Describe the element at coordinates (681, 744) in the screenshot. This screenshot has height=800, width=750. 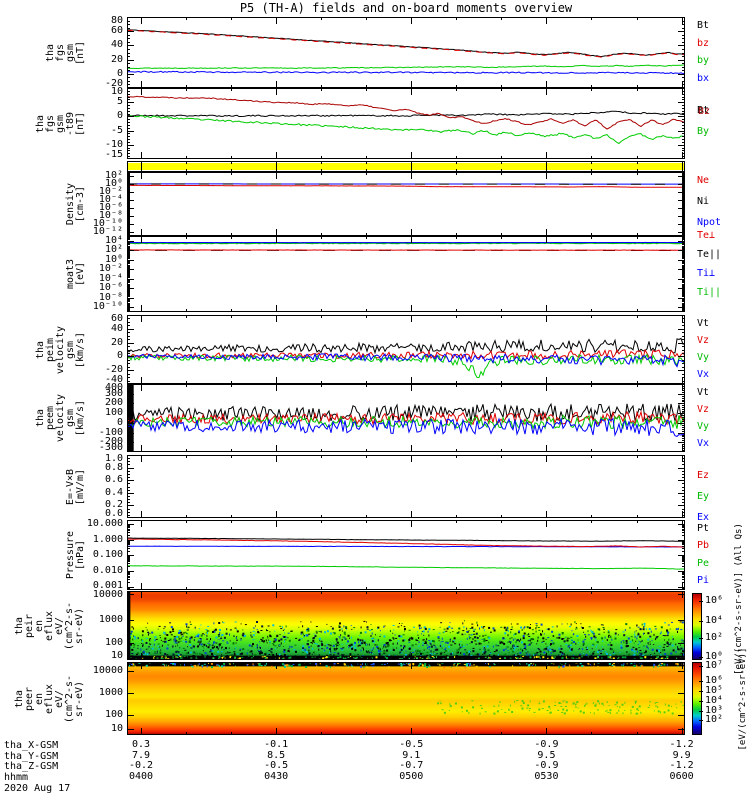
I see `xaxis-value: -1.2` at that location.